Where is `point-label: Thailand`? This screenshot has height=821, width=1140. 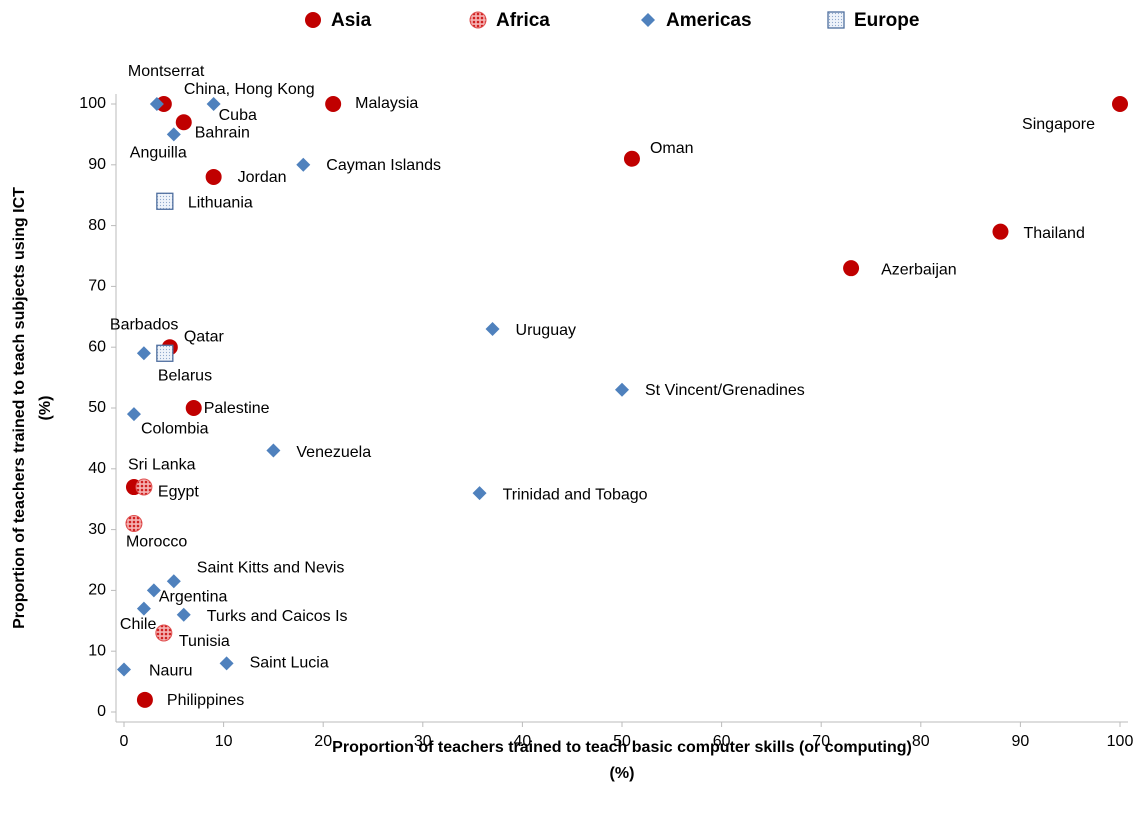 point-label: Thailand is located at coordinates (1053, 233).